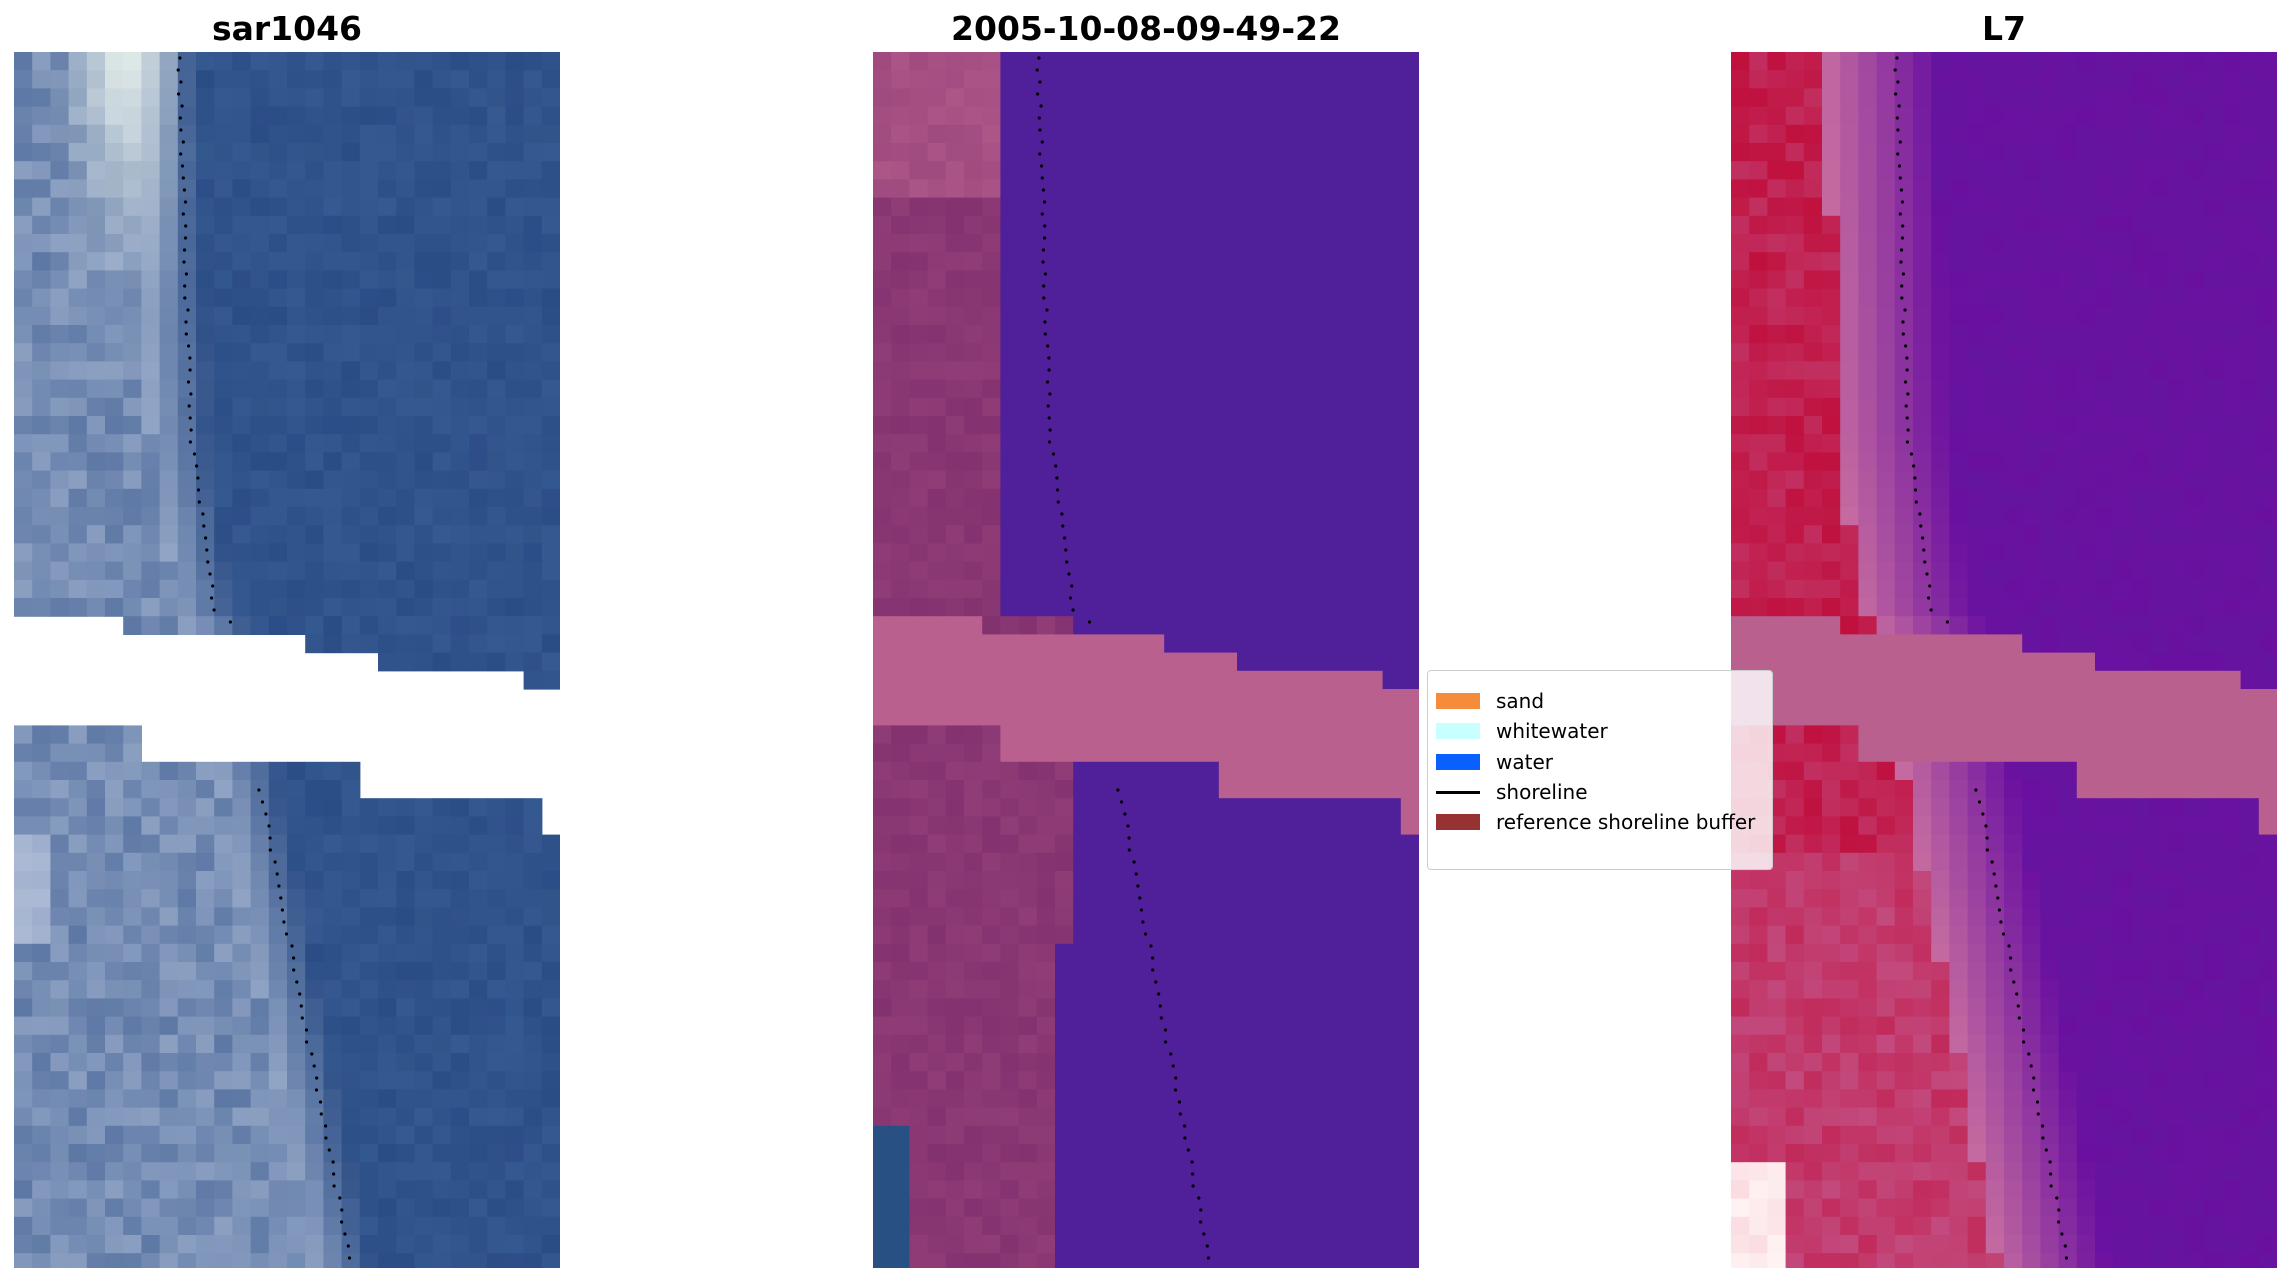 This screenshot has width=2289, height=1283. I want to click on legend-item-whitewater: whitewater, so click(1518, 731).